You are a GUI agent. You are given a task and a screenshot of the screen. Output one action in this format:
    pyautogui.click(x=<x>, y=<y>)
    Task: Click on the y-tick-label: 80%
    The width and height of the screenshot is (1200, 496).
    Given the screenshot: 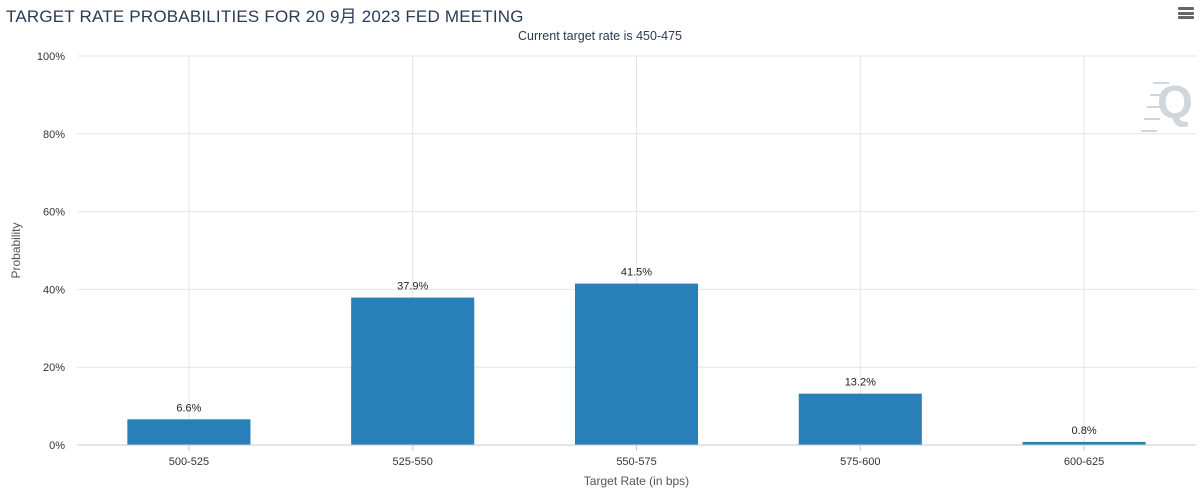 What is the action you would take?
    pyautogui.click(x=54, y=135)
    